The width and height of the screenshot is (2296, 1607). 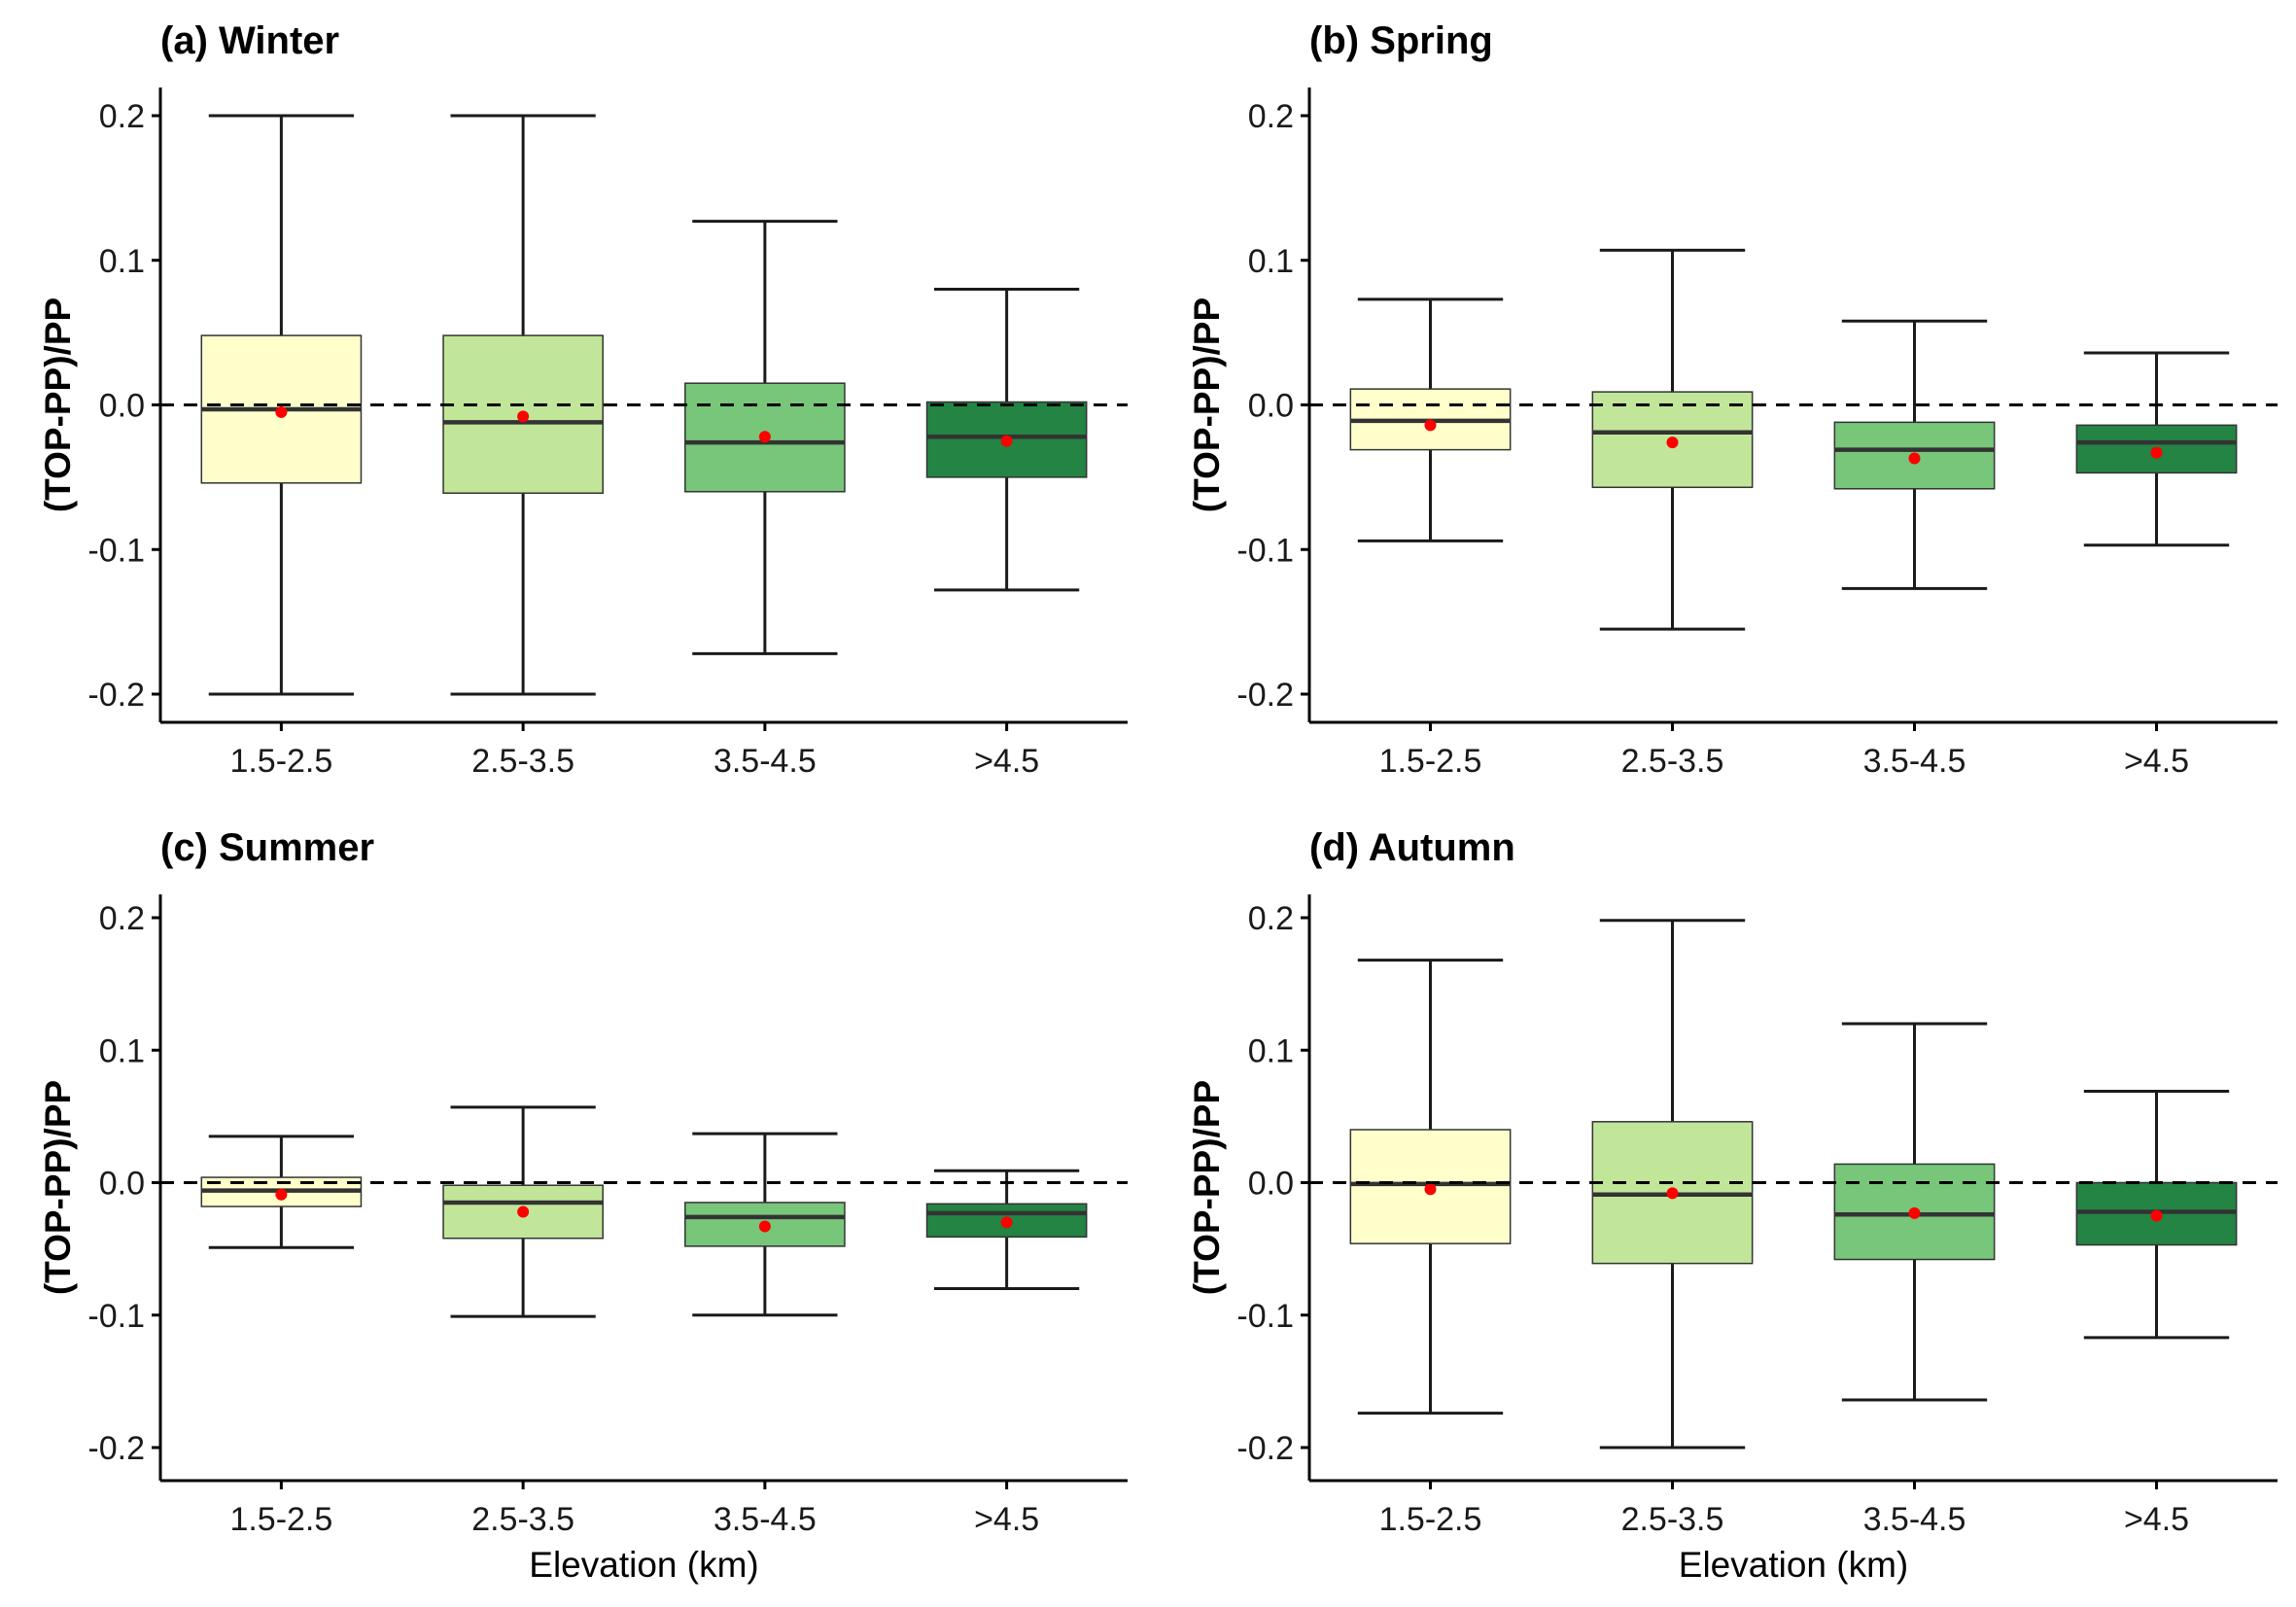 What do you see at coordinates (250, 40) in the screenshot?
I see `panel-title: (a) Winter` at bounding box center [250, 40].